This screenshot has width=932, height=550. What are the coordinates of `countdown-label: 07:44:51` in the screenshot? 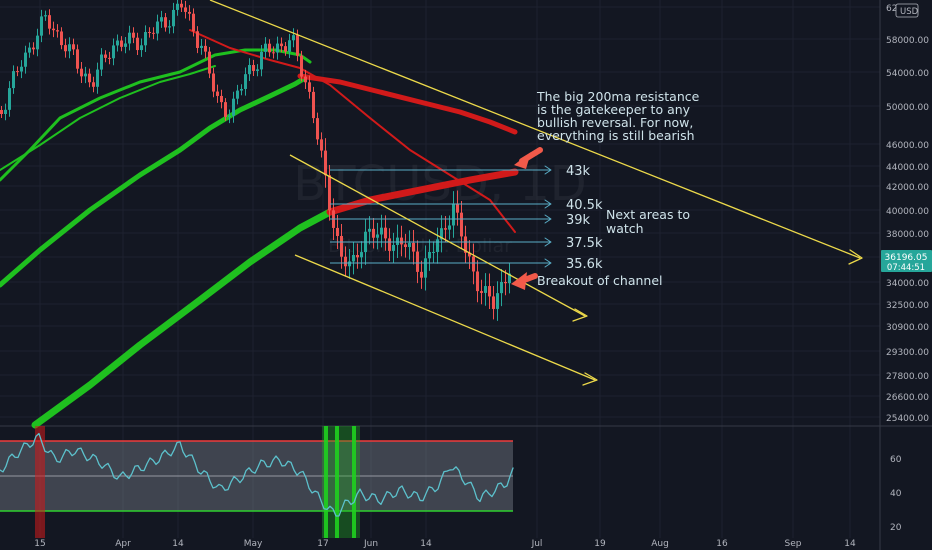 It's located at (906, 268).